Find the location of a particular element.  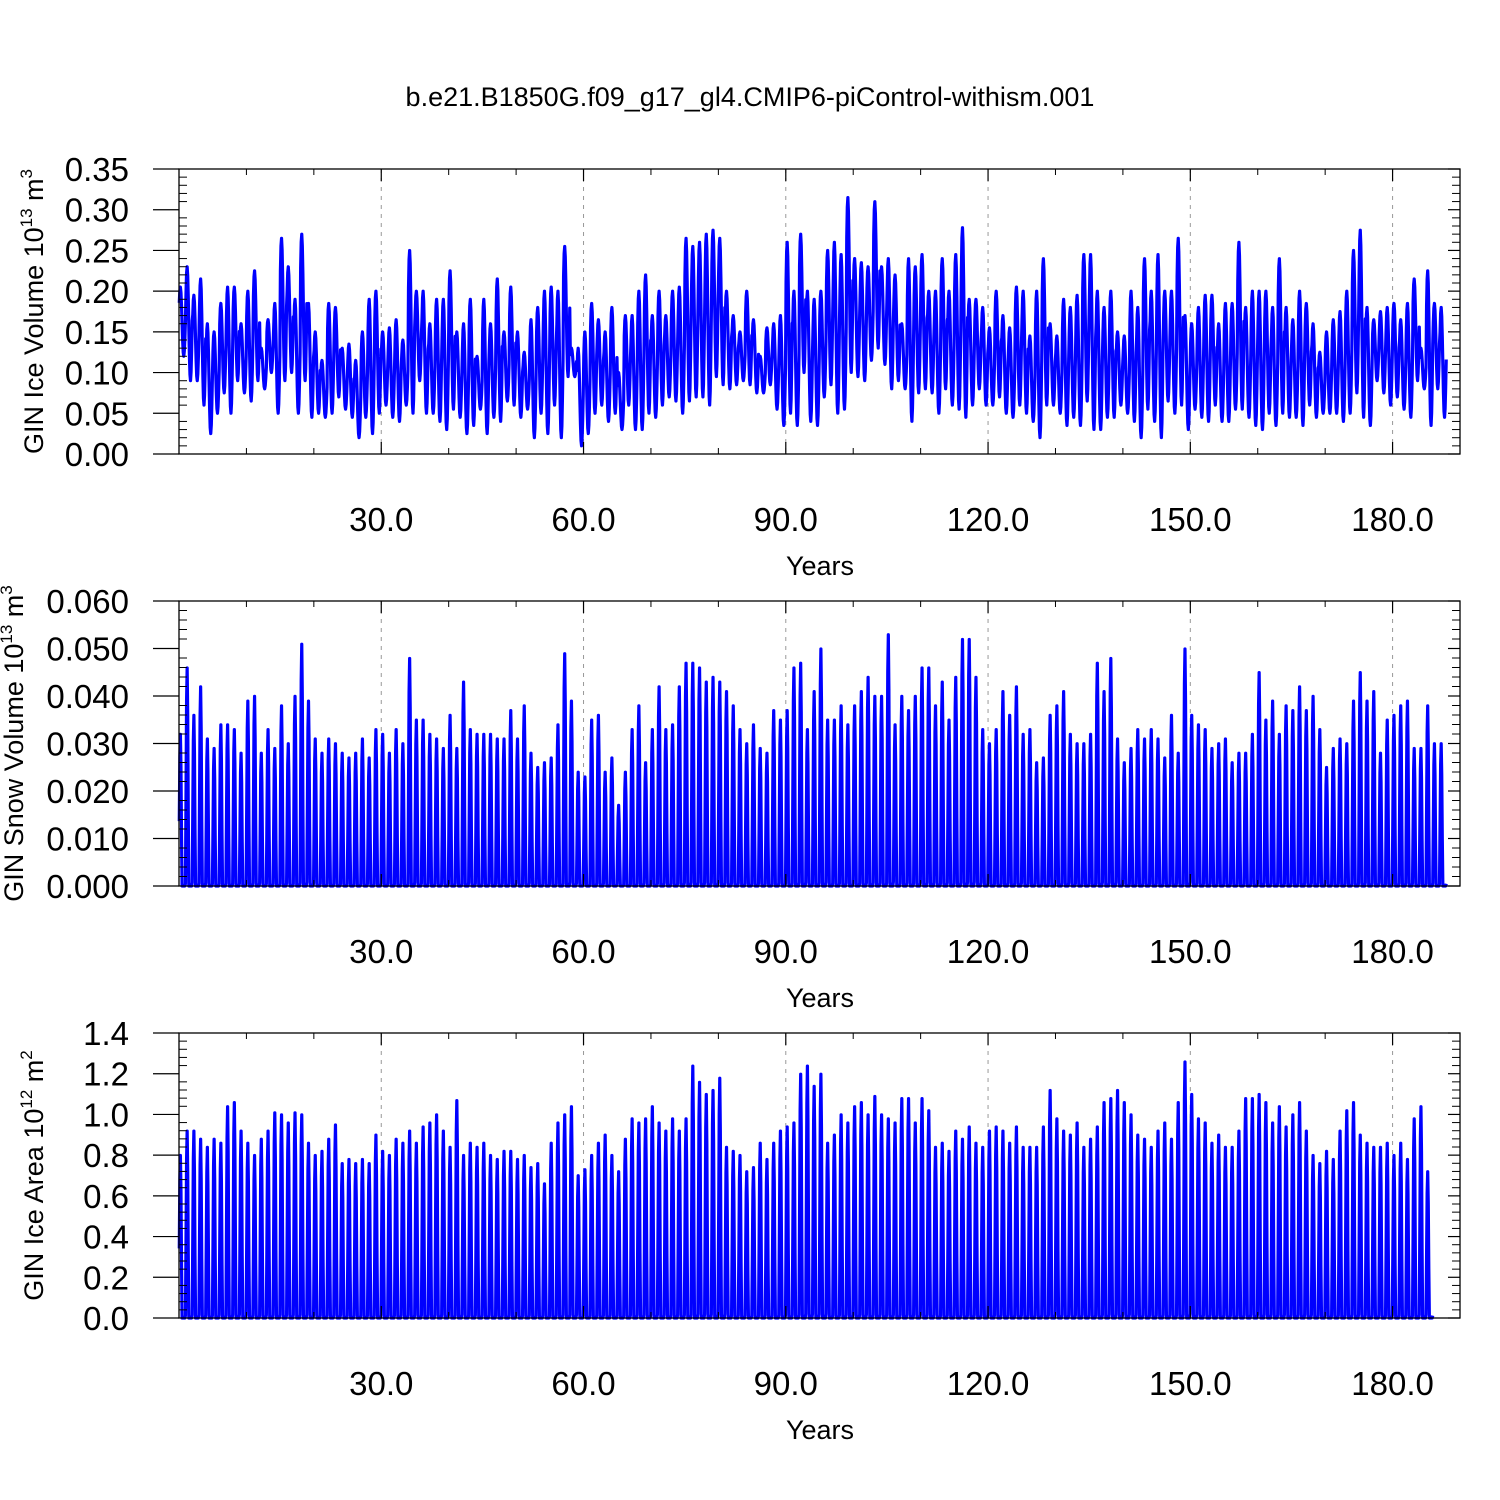

y-tick-label: 0.20 is located at coordinates (97, 291).